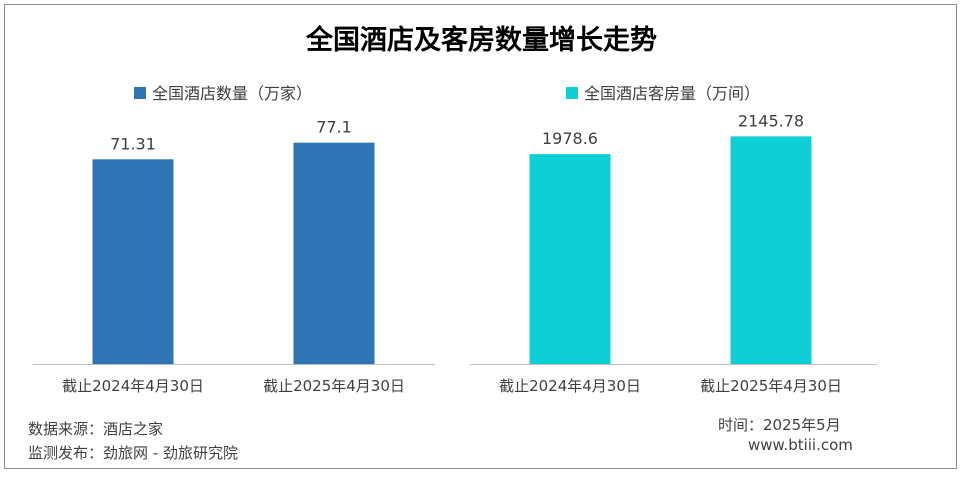 The image size is (963, 477). What do you see at coordinates (334, 127) in the screenshot?
I see `data-label: 77.1` at bounding box center [334, 127].